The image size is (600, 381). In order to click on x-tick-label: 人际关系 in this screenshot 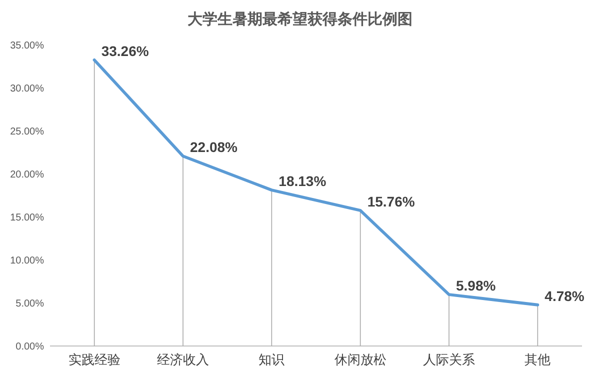, I will do `click(449, 359)`.